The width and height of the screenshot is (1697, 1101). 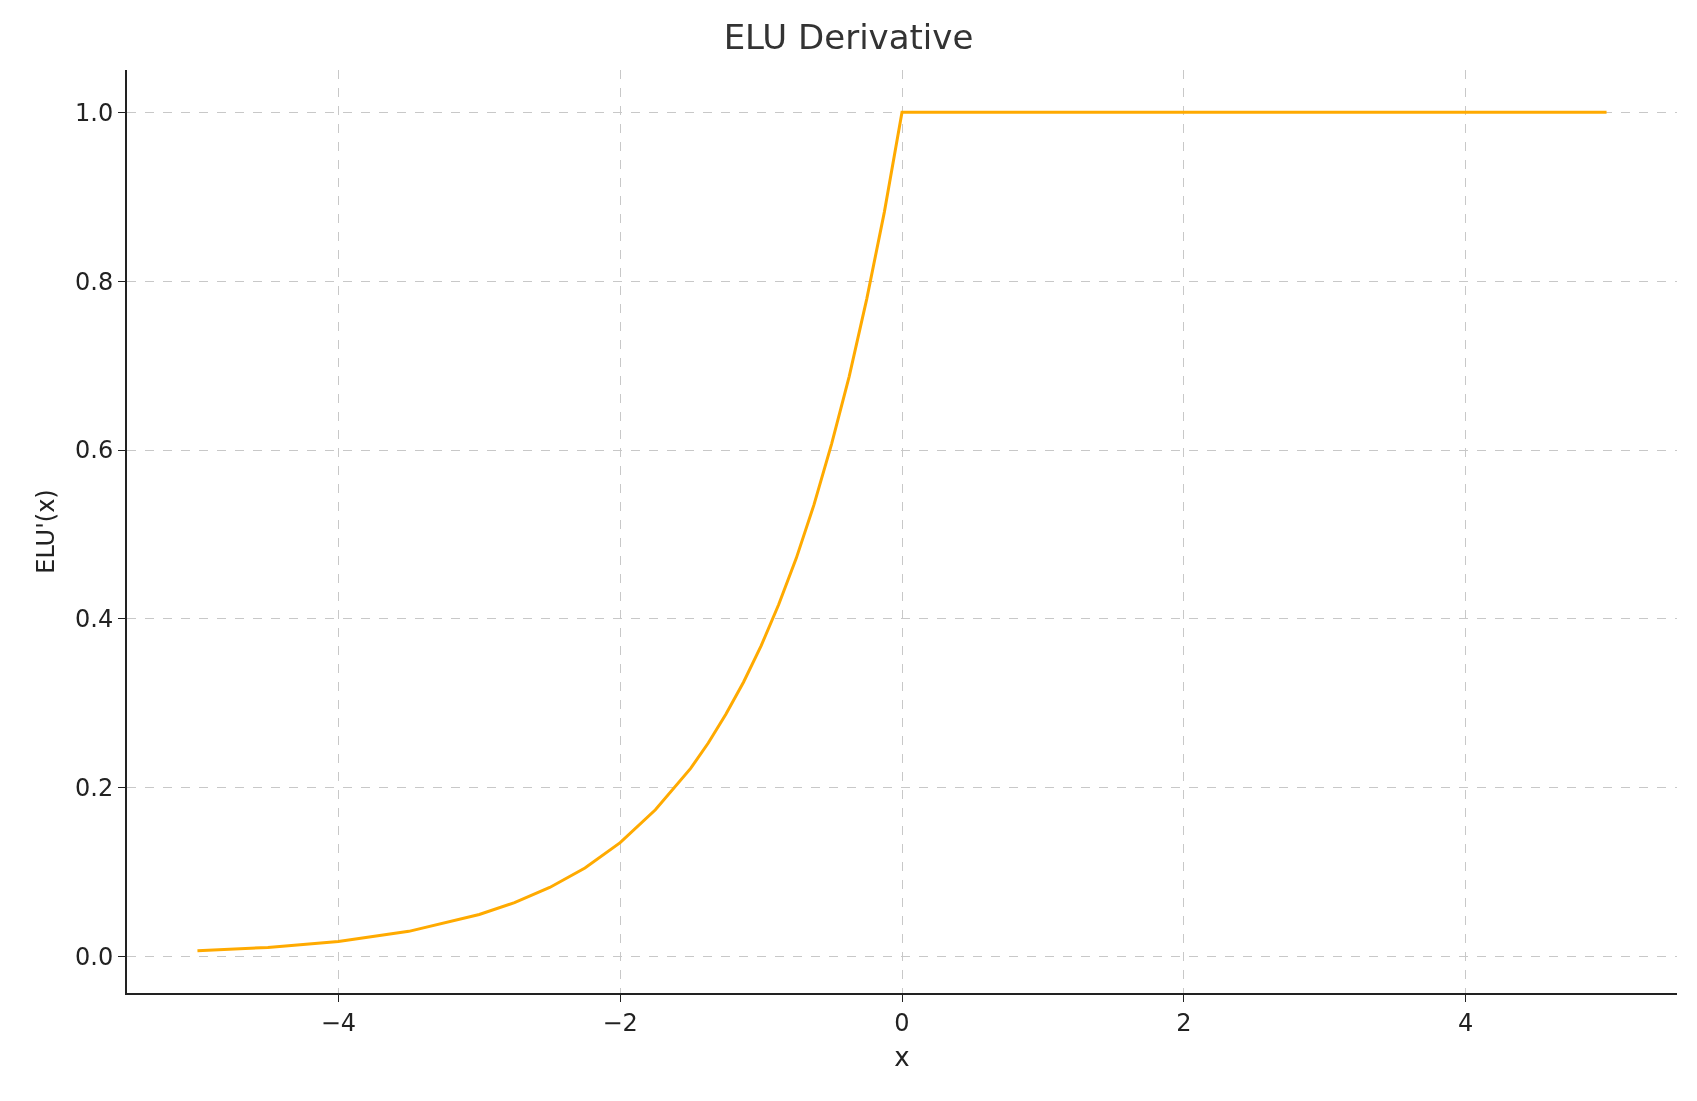 What do you see at coordinates (94, 112) in the screenshot?
I see `y-tick-label: 1.0` at bounding box center [94, 112].